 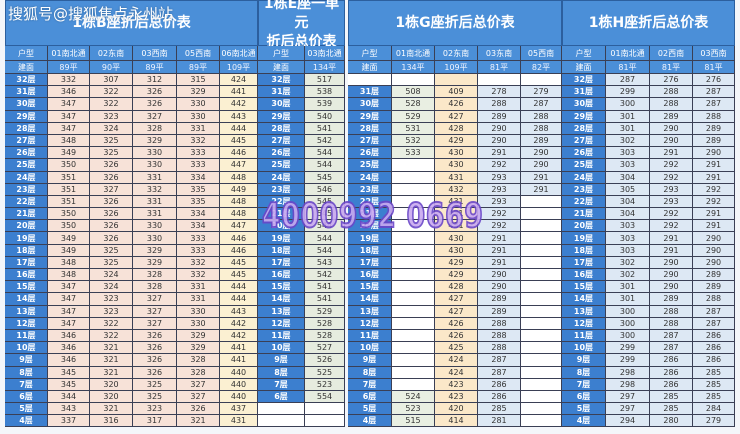 What do you see at coordinates (499, 421) in the screenshot?
I see `price-cell: 281` at bounding box center [499, 421].